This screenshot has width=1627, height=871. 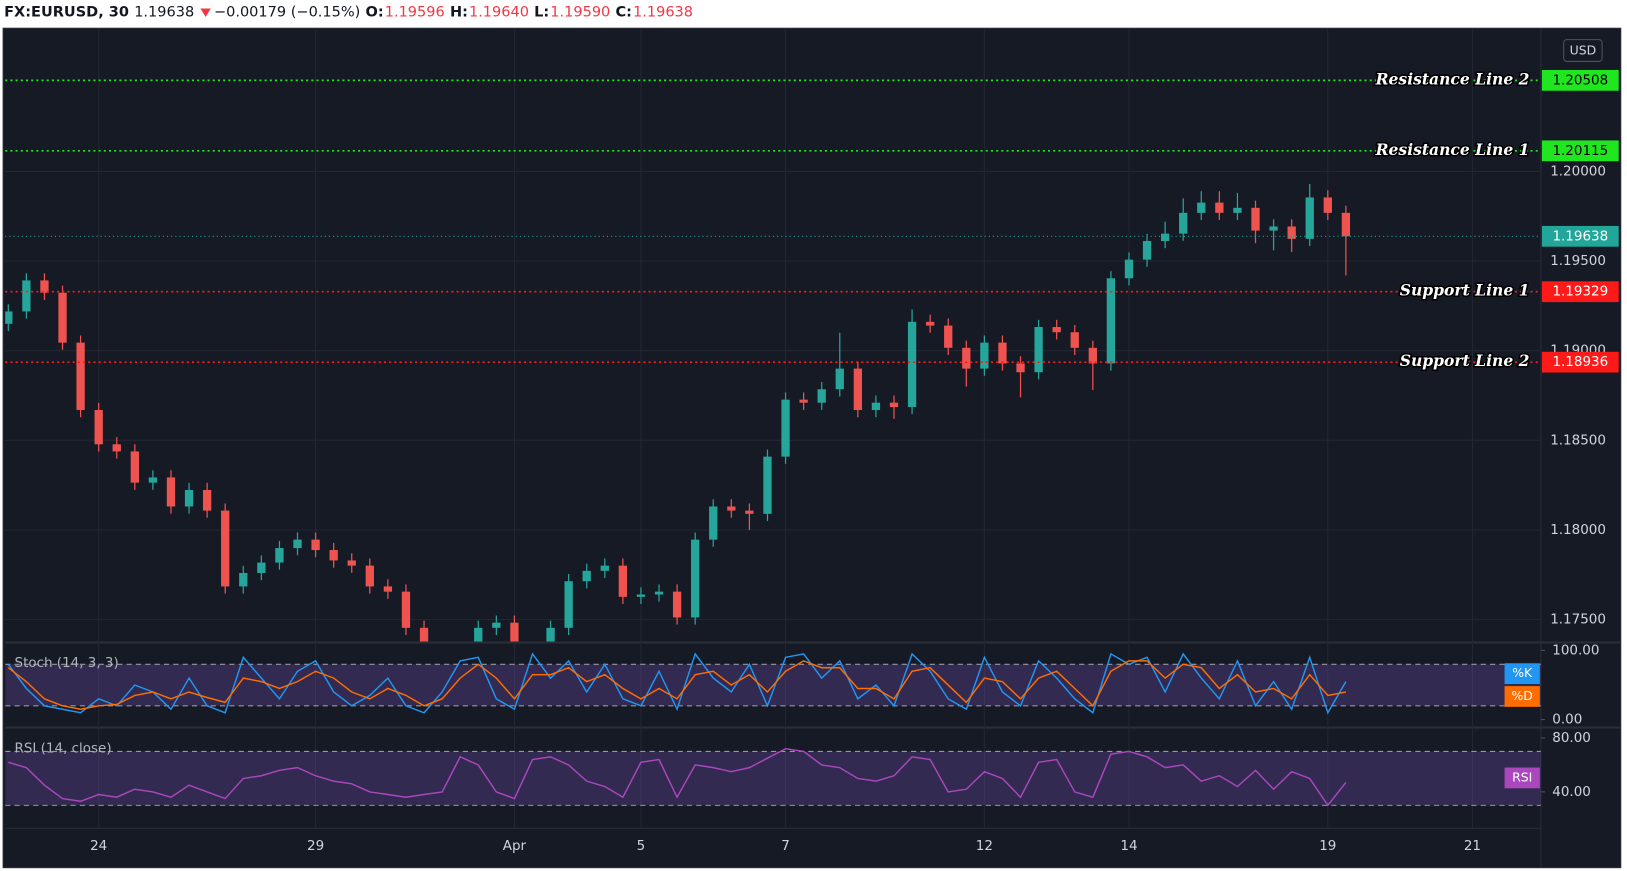 What do you see at coordinates (1578, 530) in the screenshot?
I see `y-tick-label: 1.18000` at bounding box center [1578, 530].